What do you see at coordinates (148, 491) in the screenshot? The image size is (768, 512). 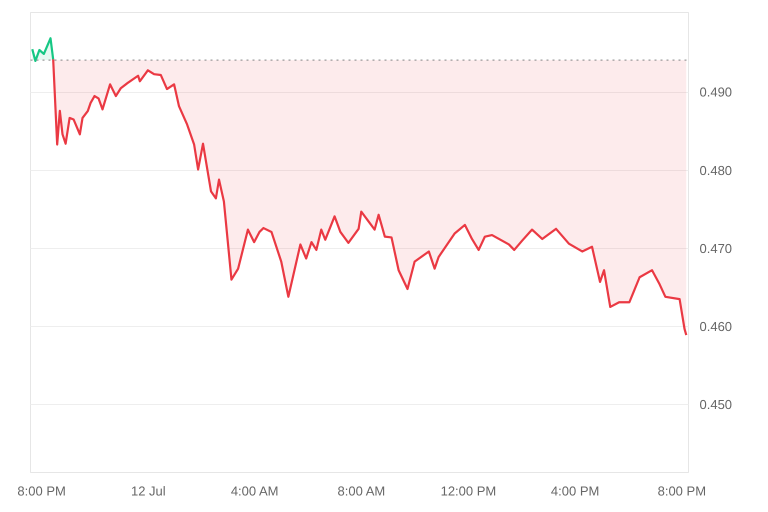 I see `x-tick-label: 12 Jul` at bounding box center [148, 491].